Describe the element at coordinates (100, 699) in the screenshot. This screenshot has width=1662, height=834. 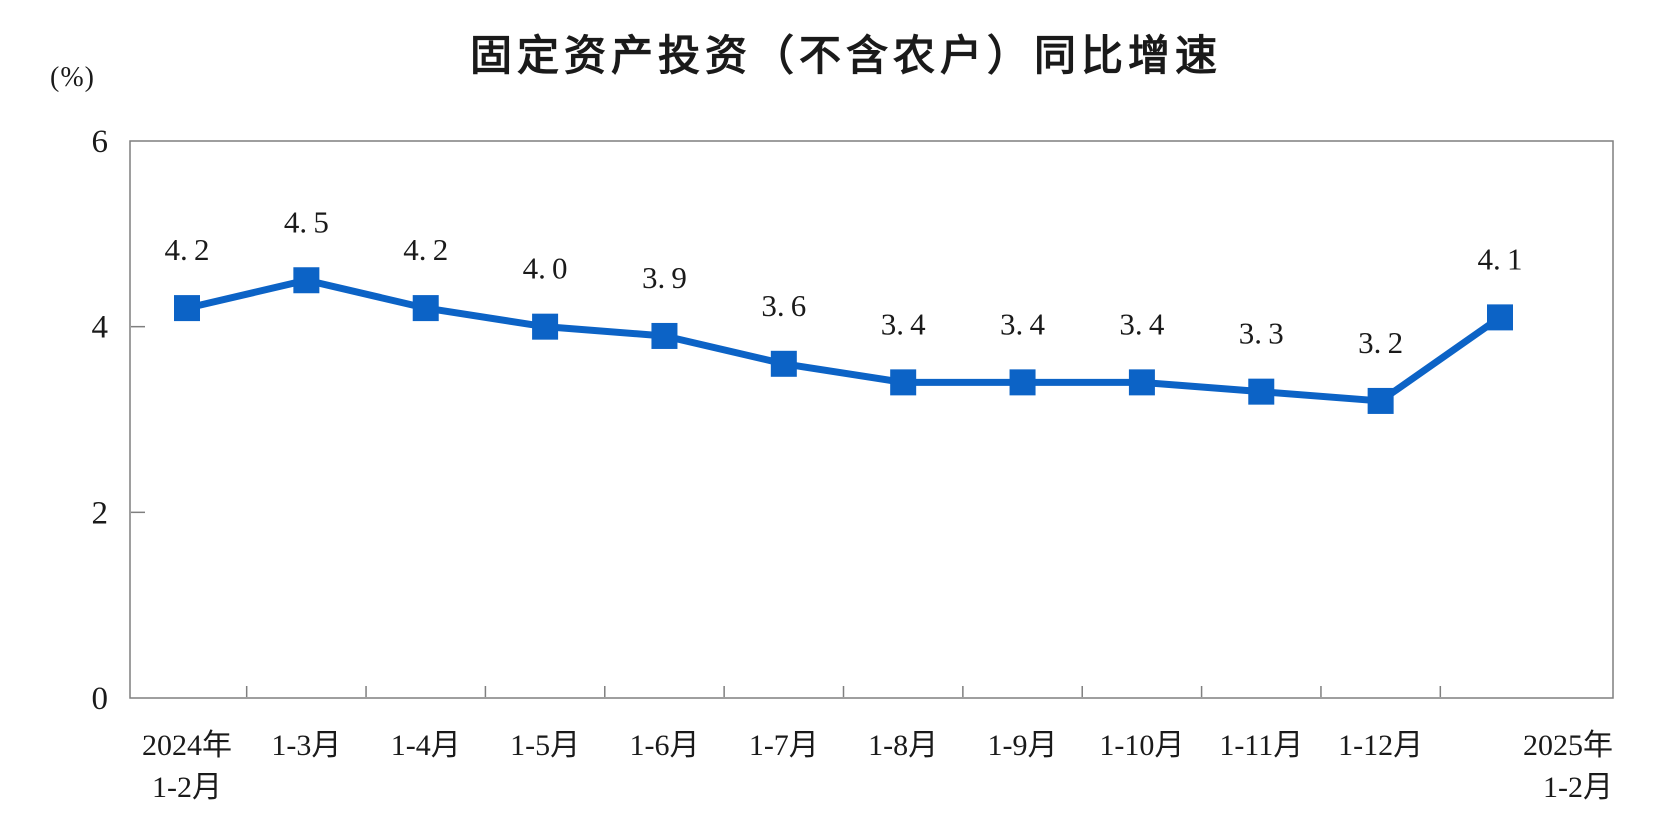
I see `y-axis-tick-label: 0` at that location.